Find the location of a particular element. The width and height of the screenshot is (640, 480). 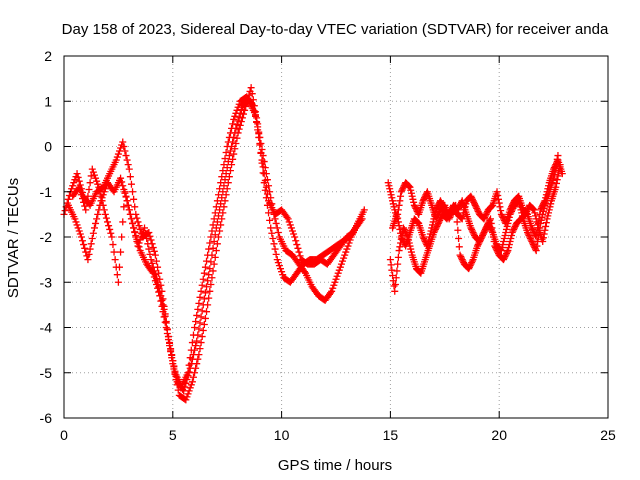

y-tick-label: -2 is located at coordinates (46, 237).